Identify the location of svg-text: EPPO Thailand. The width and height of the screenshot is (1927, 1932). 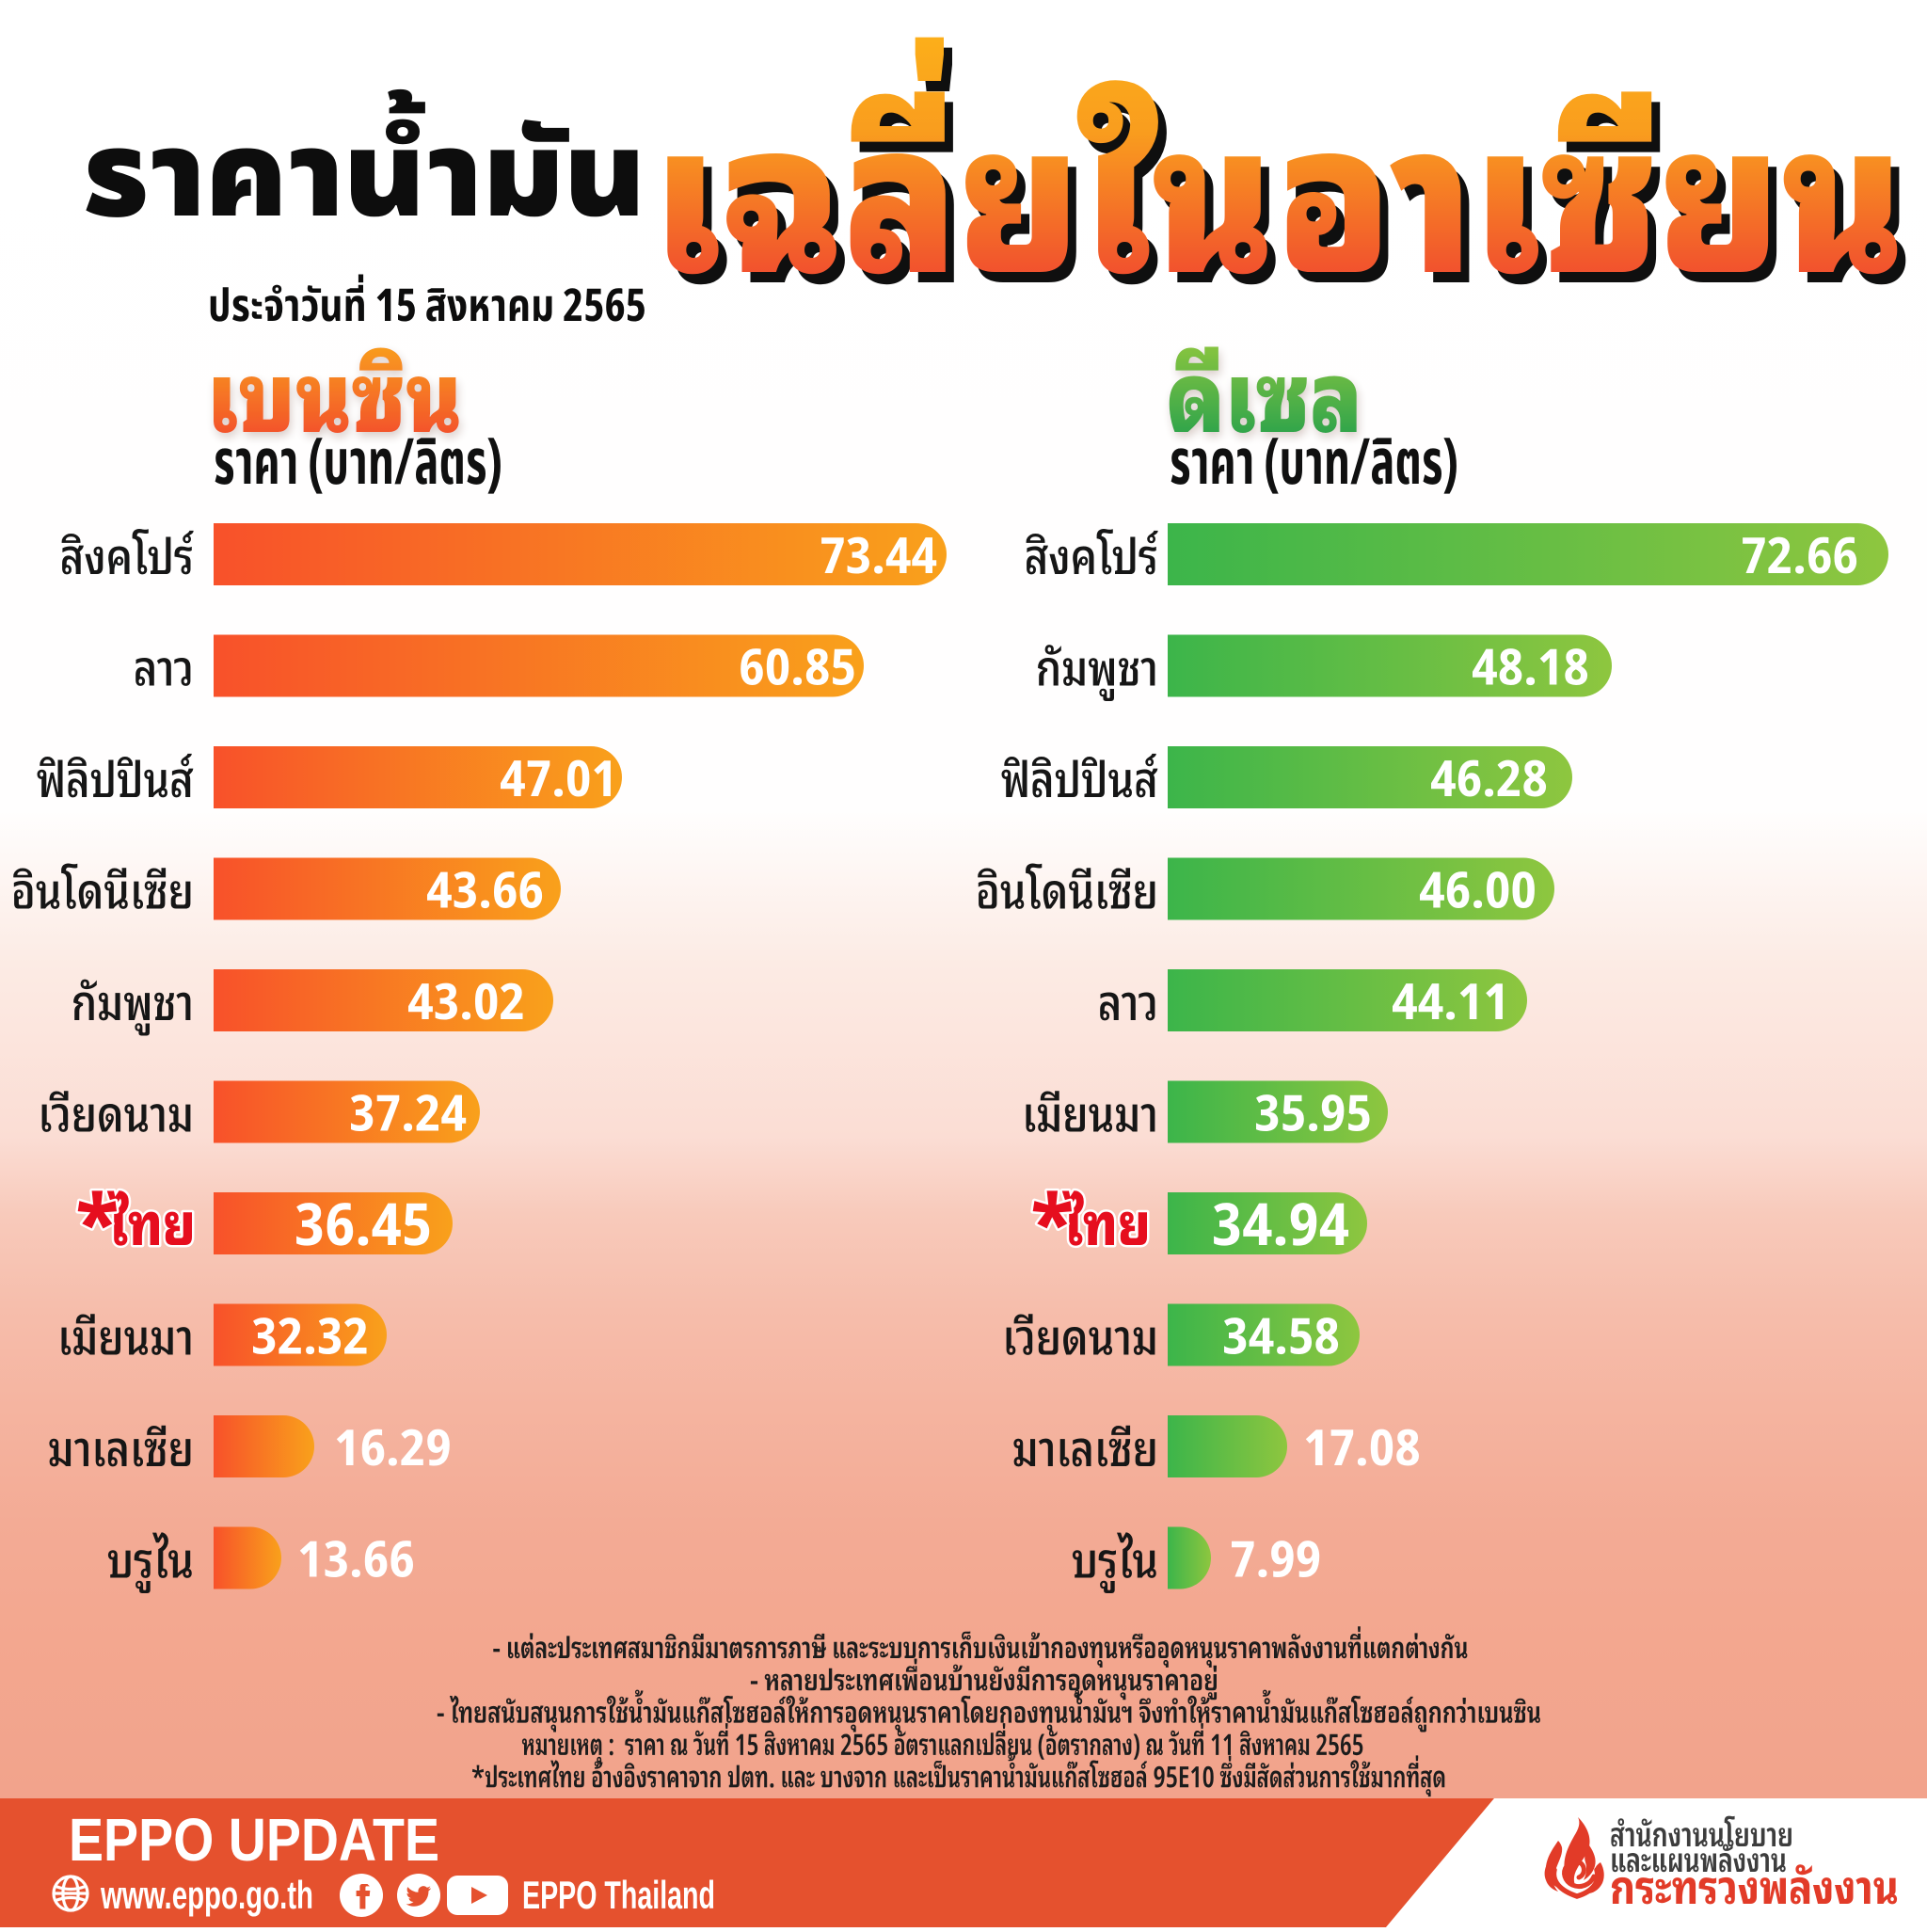
(618, 1895).